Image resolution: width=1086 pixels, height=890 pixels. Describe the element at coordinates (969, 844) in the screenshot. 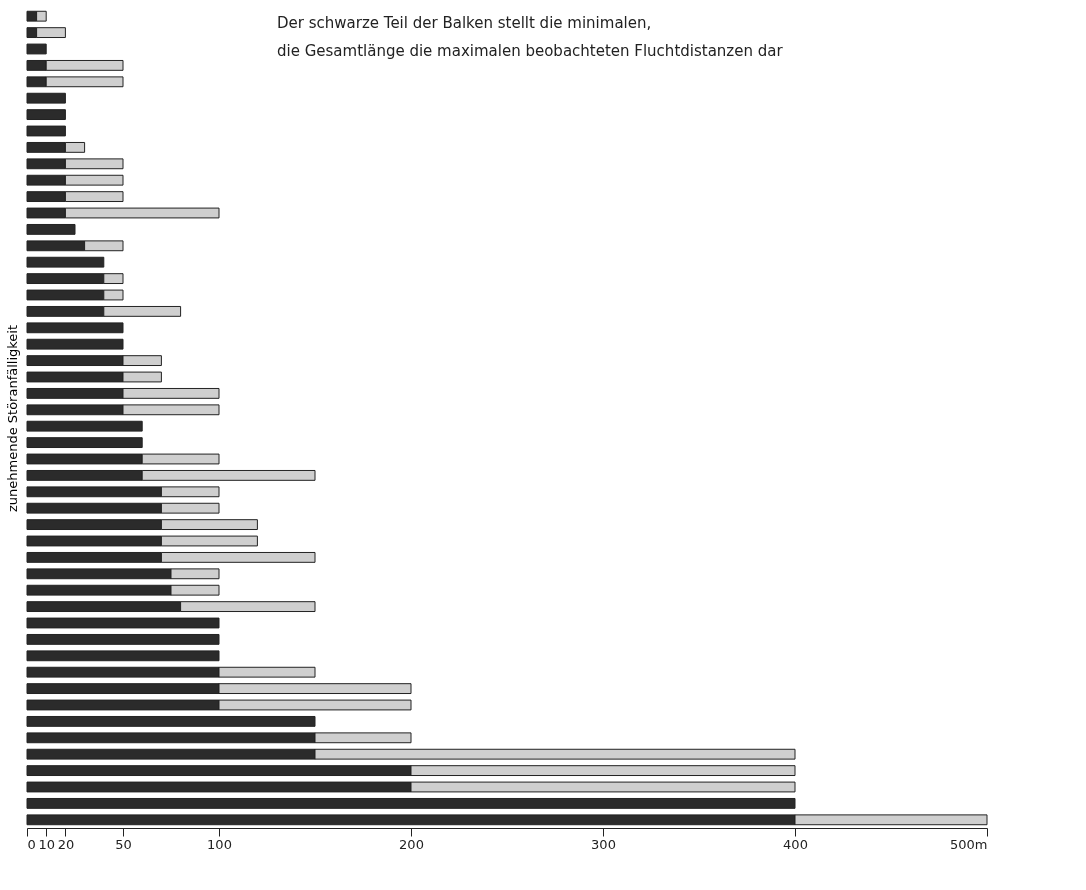

I see `x-tick-label: 500m` at that location.